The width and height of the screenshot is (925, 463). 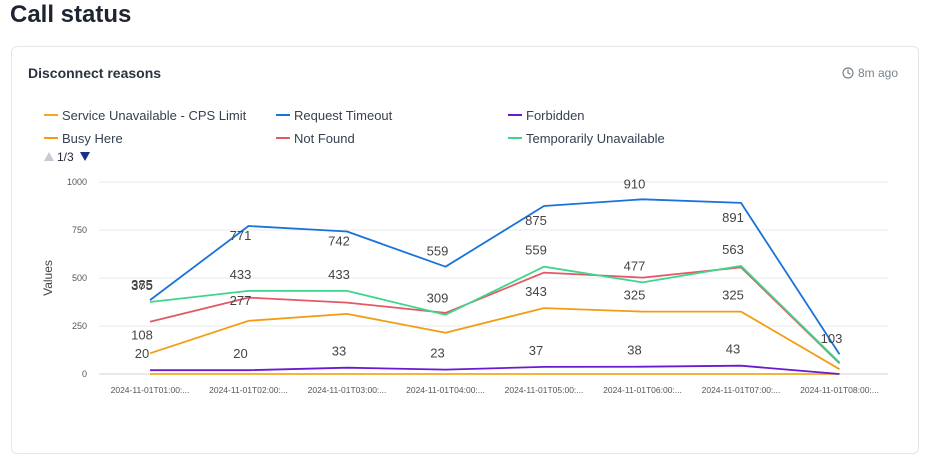 I want to click on legend-item-temporarily-unavailable: Temporarily Unavailable, so click(x=595, y=138).